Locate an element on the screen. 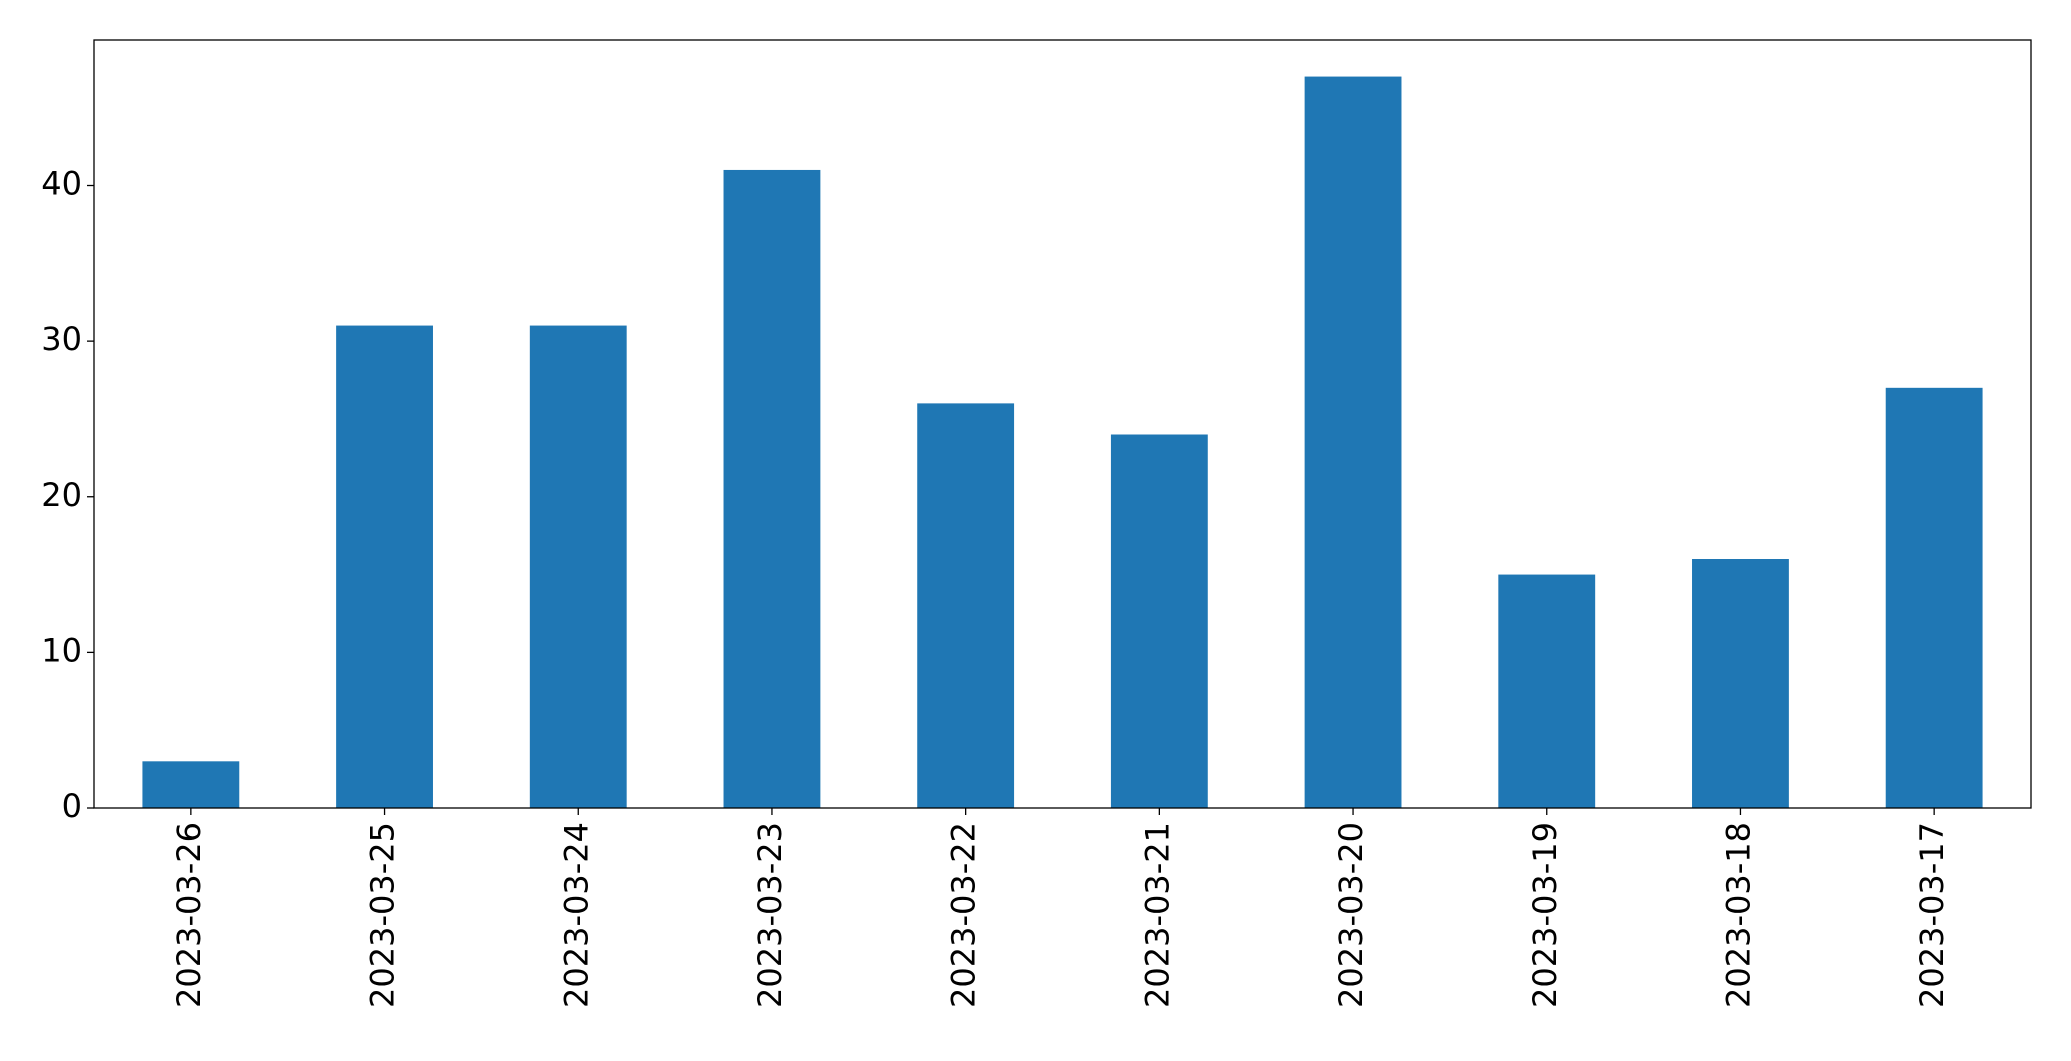 Image resolution: width=2071 pixels, height=1061 pixels. x-tick-label: 2023-03-26 is located at coordinates (189, 915).